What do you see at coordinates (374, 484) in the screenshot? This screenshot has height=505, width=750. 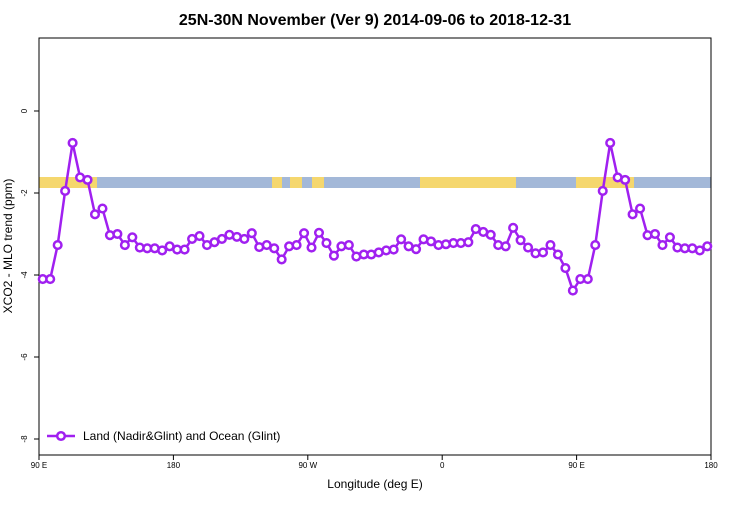 I see `x-axis-label: Longitude (deg E)` at bounding box center [374, 484].